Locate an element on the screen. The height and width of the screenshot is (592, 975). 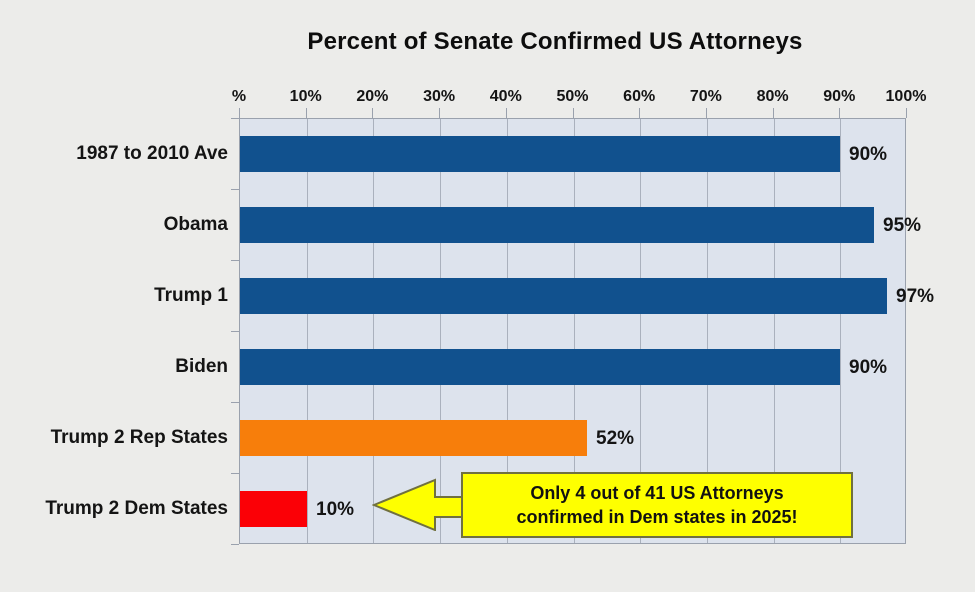
x-axis-tick-label: 70% is located at coordinates (705, 96).